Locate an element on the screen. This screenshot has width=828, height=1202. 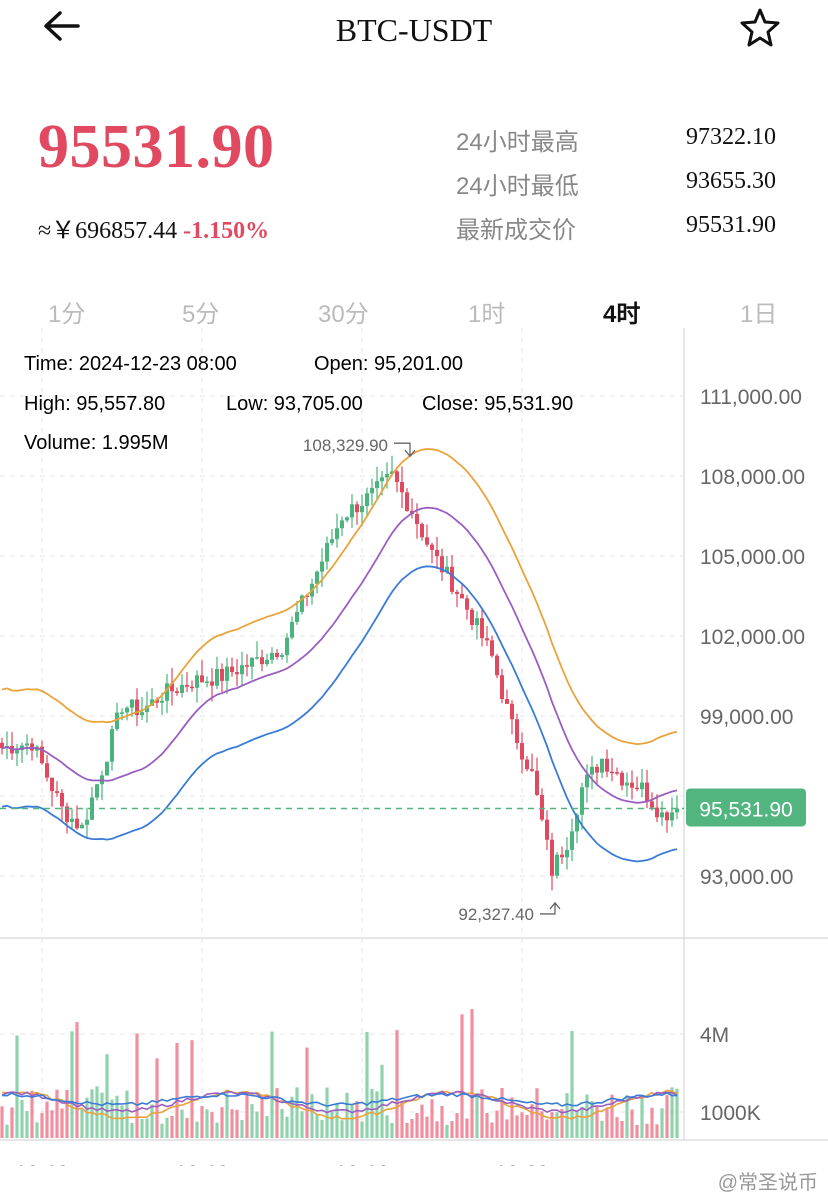
back-button is located at coordinates (64, 28).